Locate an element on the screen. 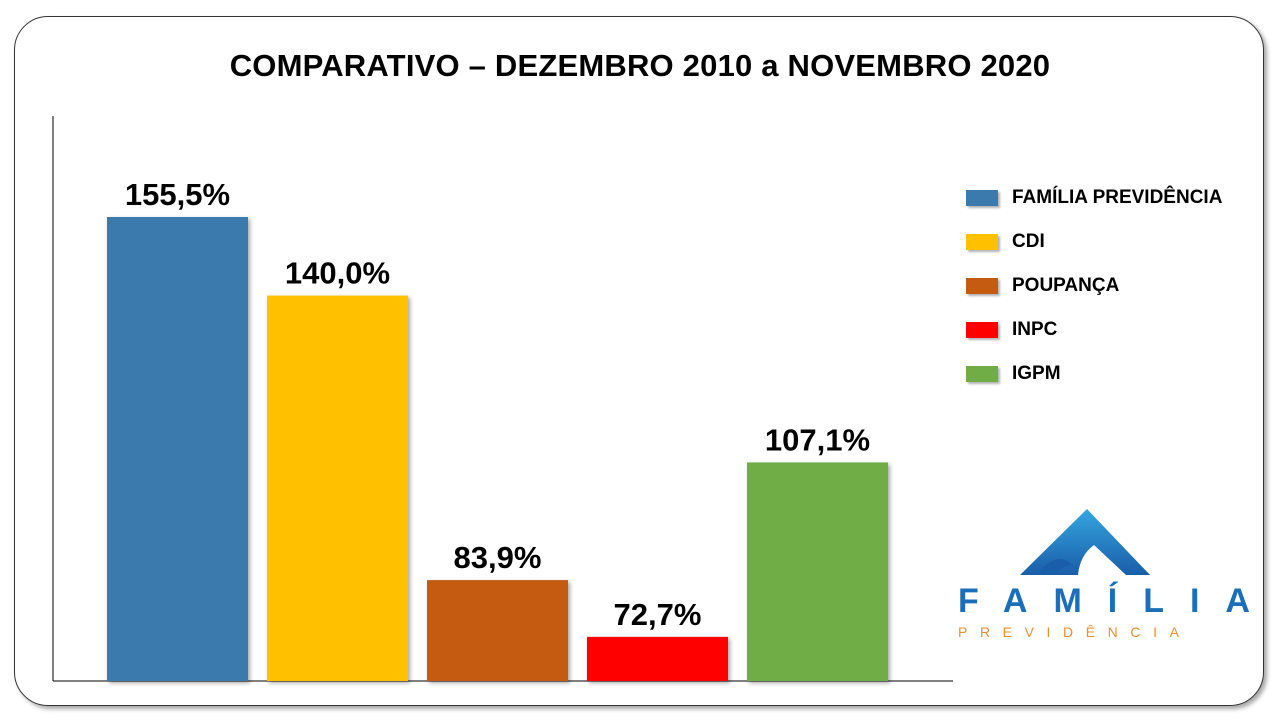  legend-item-0: FAMÍLIA PREVIDÊNCIA is located at coordinates (1094, 198).